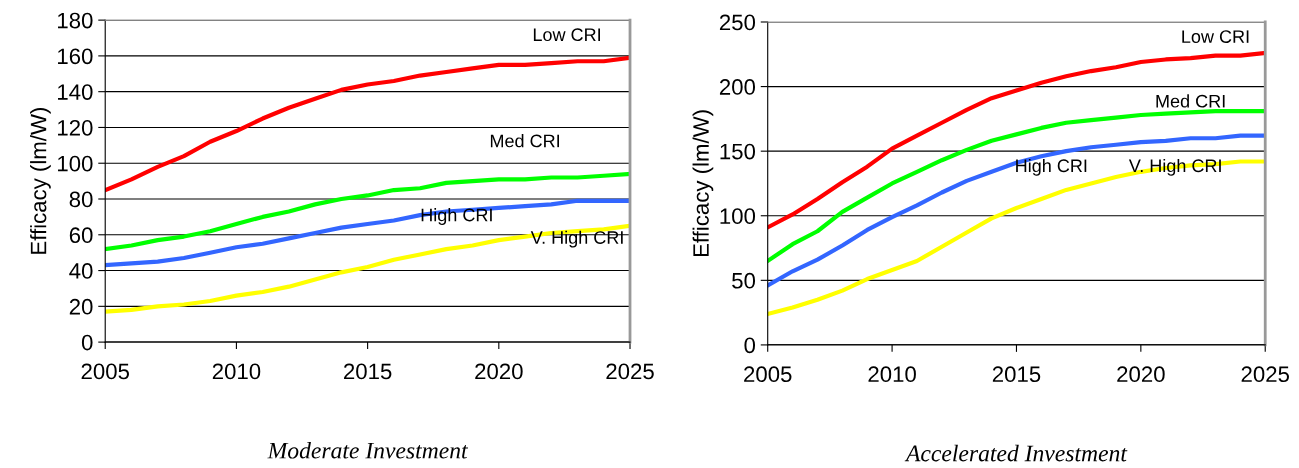 This screenshot has width=1299, height=468. What do you see at coordinates (737, 22) in the screenshot?
I see `y-tick-label: 250` at bounding box center [737, 22].